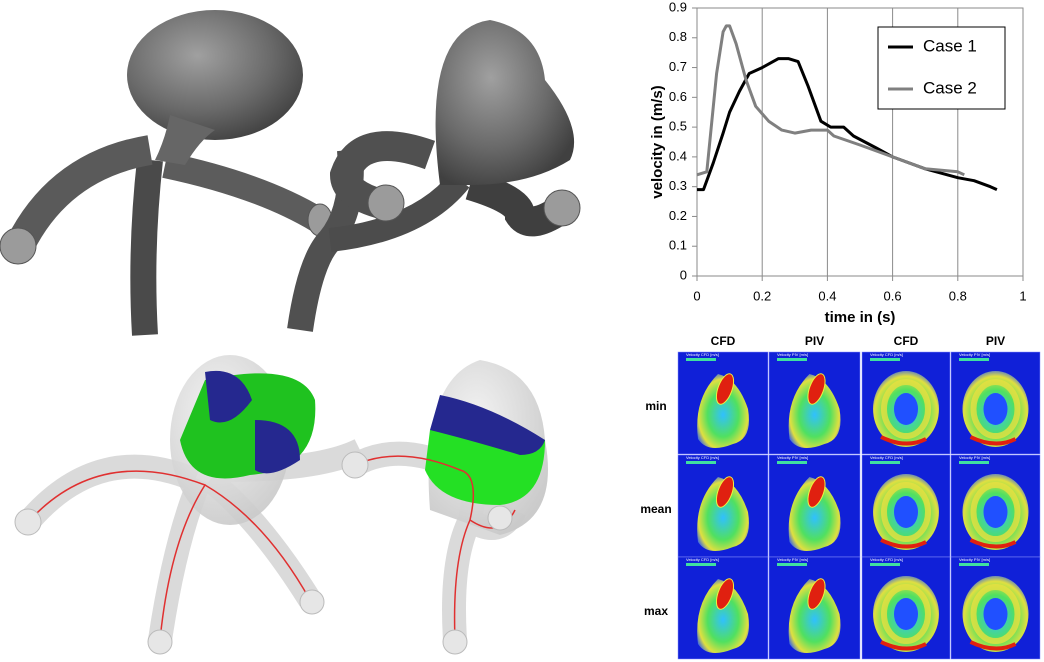 This screenshot has height=662, width=1044. I want to click on x-tick-label: 0, so click(696, 295).